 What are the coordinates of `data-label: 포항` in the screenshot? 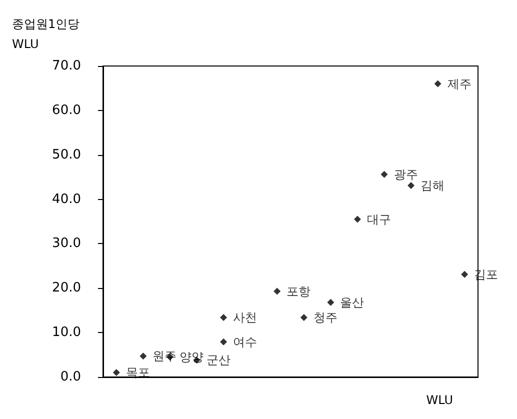 It's located at (298, 291).